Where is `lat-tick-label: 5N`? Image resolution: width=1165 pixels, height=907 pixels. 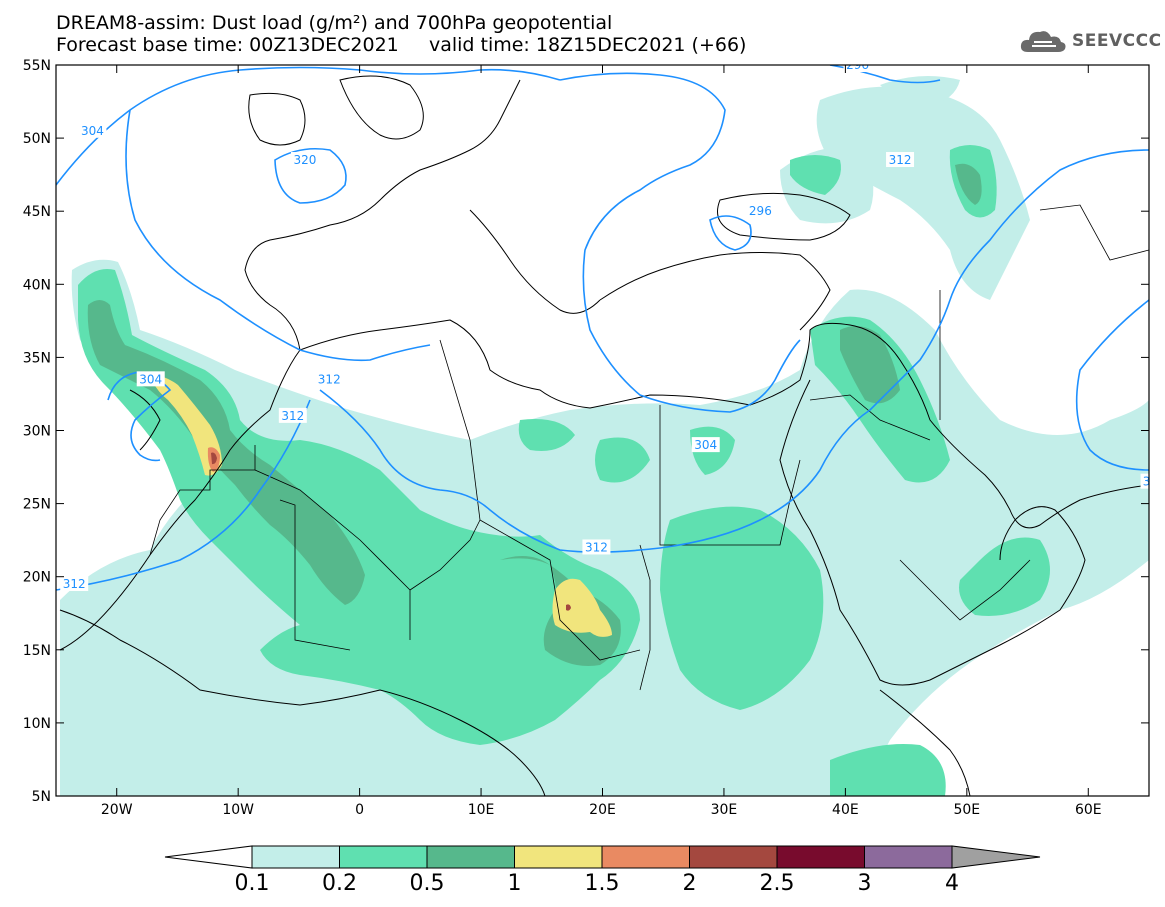
lat-tick-label: 5N is located at coordinates (41, 797).